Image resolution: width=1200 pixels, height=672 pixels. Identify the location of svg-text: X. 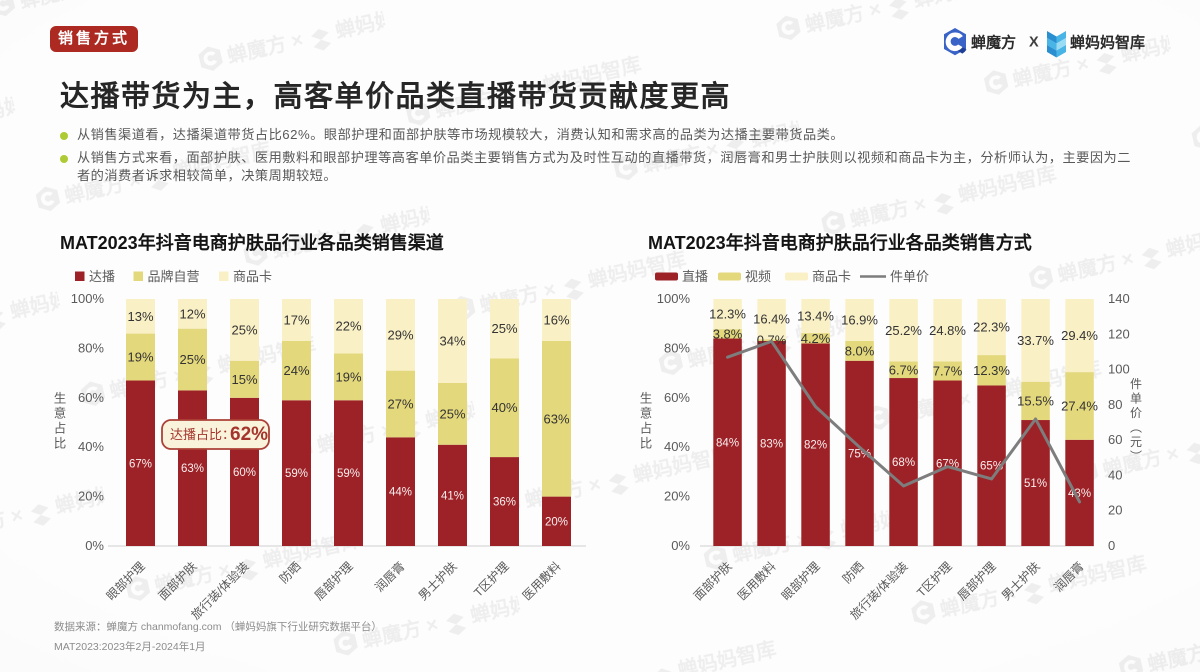
(1034, 43).